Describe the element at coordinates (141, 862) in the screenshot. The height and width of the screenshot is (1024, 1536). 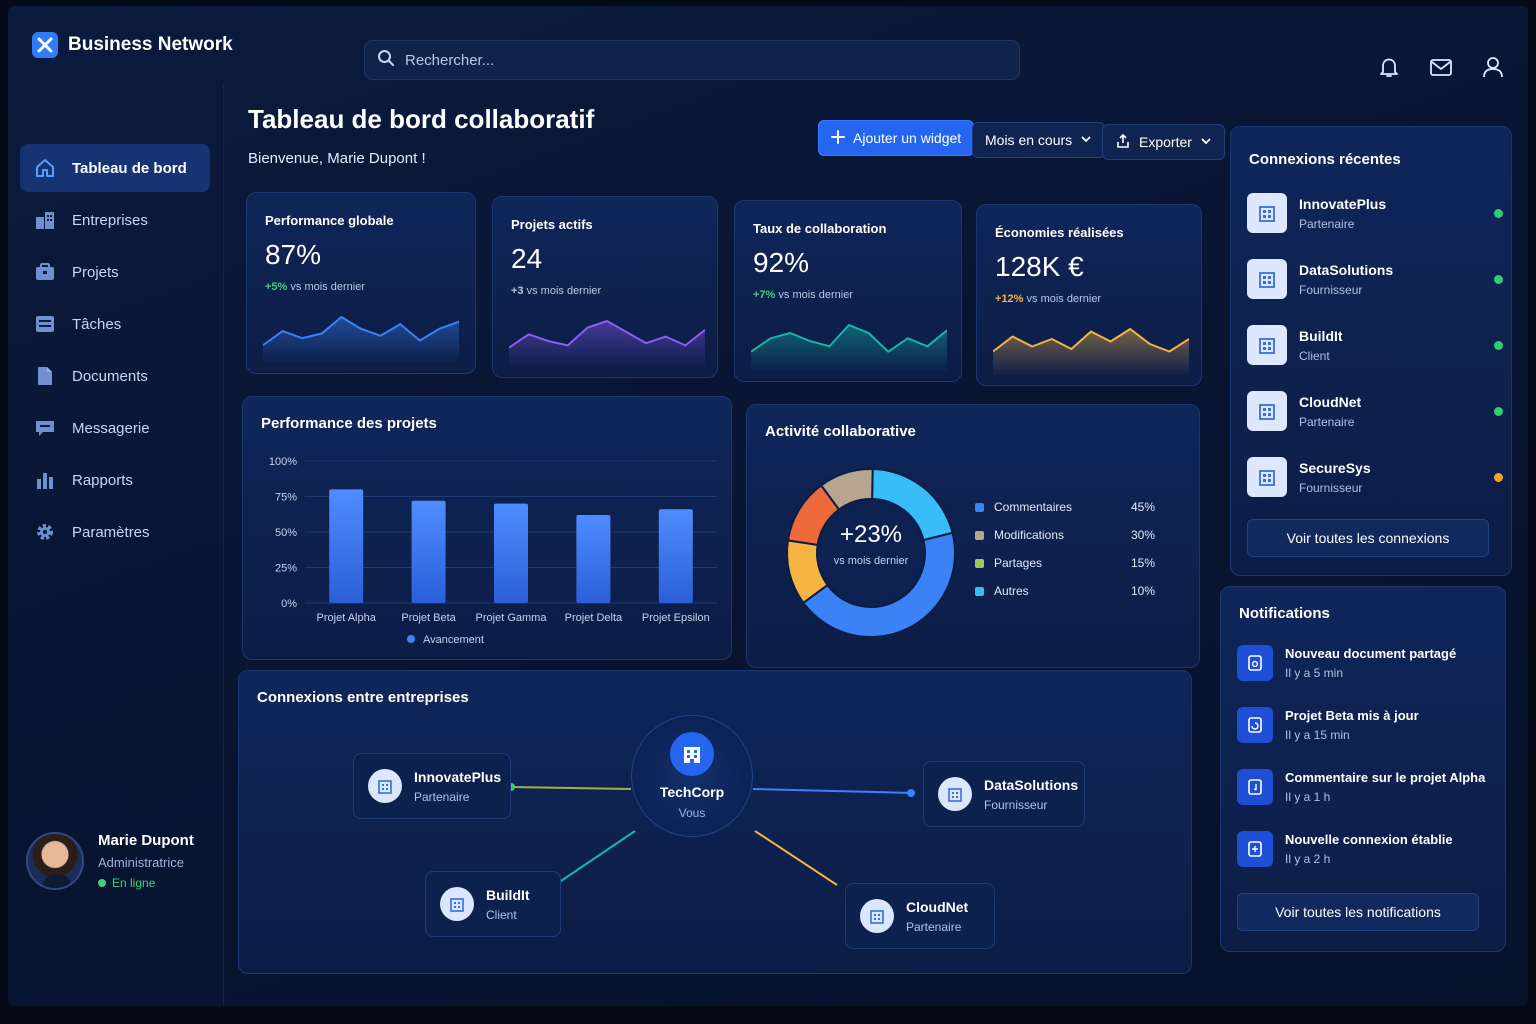
I see `user-role: Administratrice` at that location.